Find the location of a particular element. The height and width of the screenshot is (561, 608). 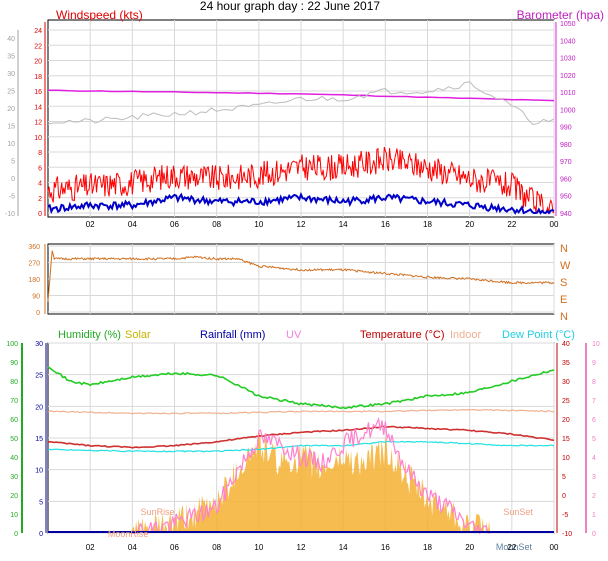

panel3-x-tick-label: 14 is located at coordinates (343, 547).